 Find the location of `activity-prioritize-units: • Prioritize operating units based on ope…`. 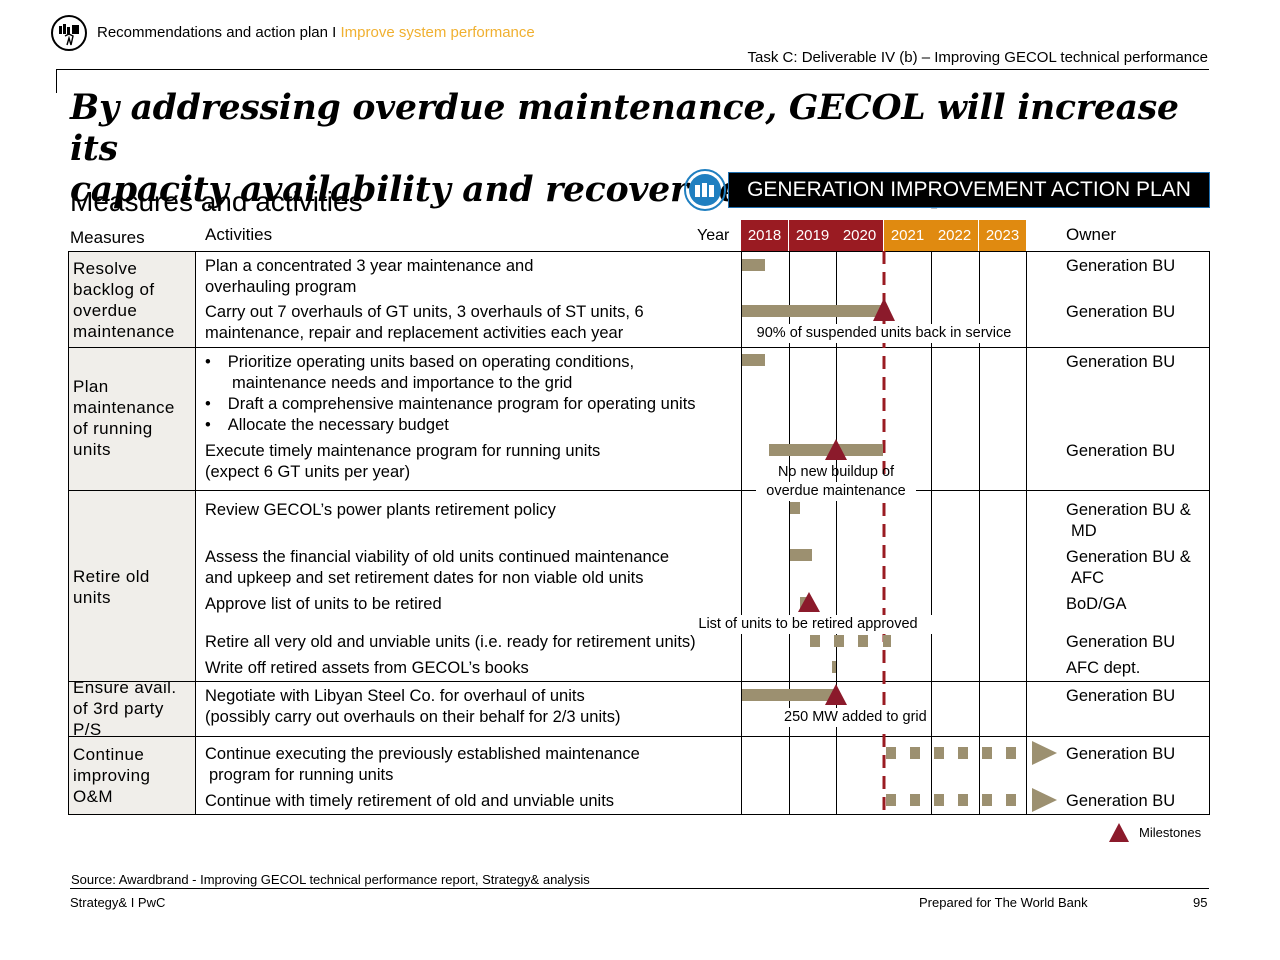

activity-prioritize-units: • Prioritize operating units based on ope… is located at coordinates (450, 393).